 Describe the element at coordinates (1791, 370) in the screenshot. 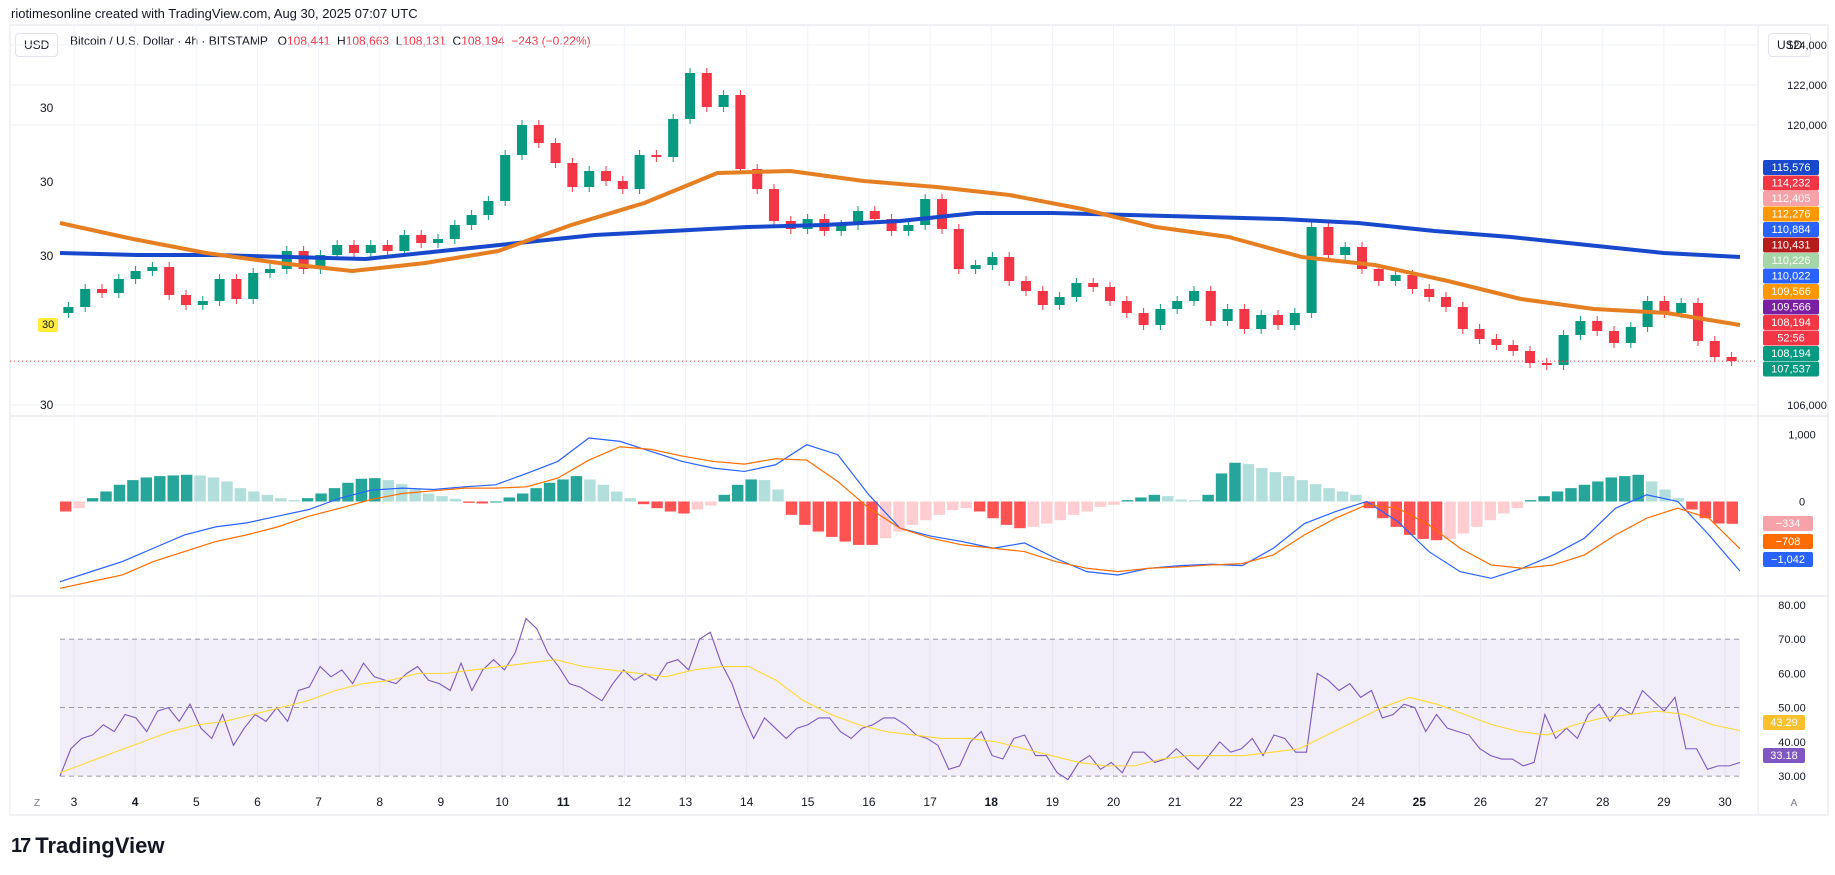

I see `price-label-text: 107,537` at that location.